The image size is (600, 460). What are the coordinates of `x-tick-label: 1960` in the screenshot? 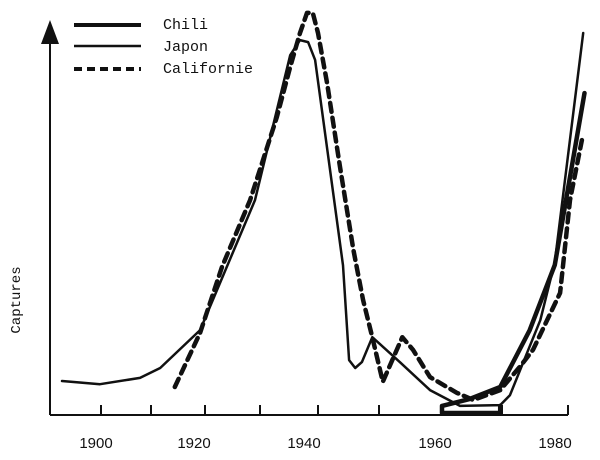 It's located at (434, 443).